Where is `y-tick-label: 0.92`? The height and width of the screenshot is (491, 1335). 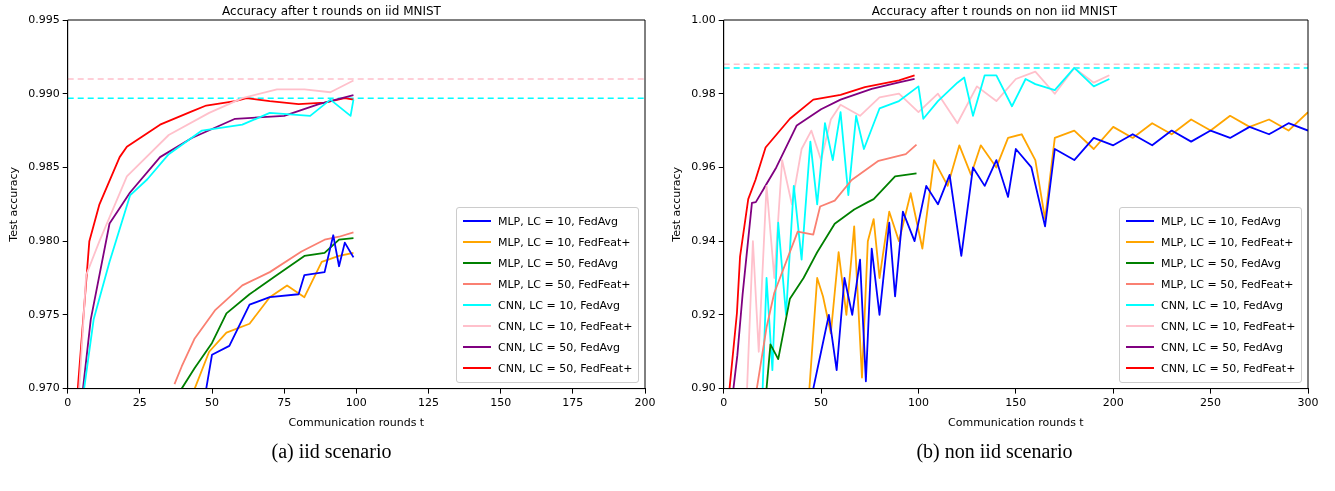
y-tick-label: 0.92 is located at coordinates (703, 314).